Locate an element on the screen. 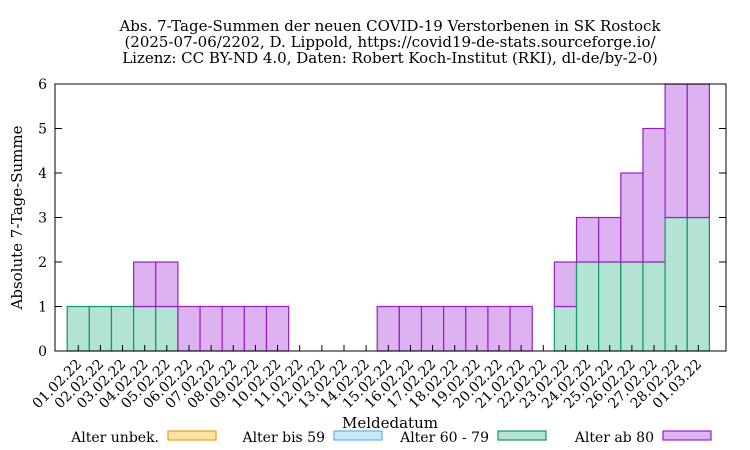 Image resolution: width=750 pixels, height=450 pixels. y-tick-label-3: 3 is located at coordinates (42, 219).